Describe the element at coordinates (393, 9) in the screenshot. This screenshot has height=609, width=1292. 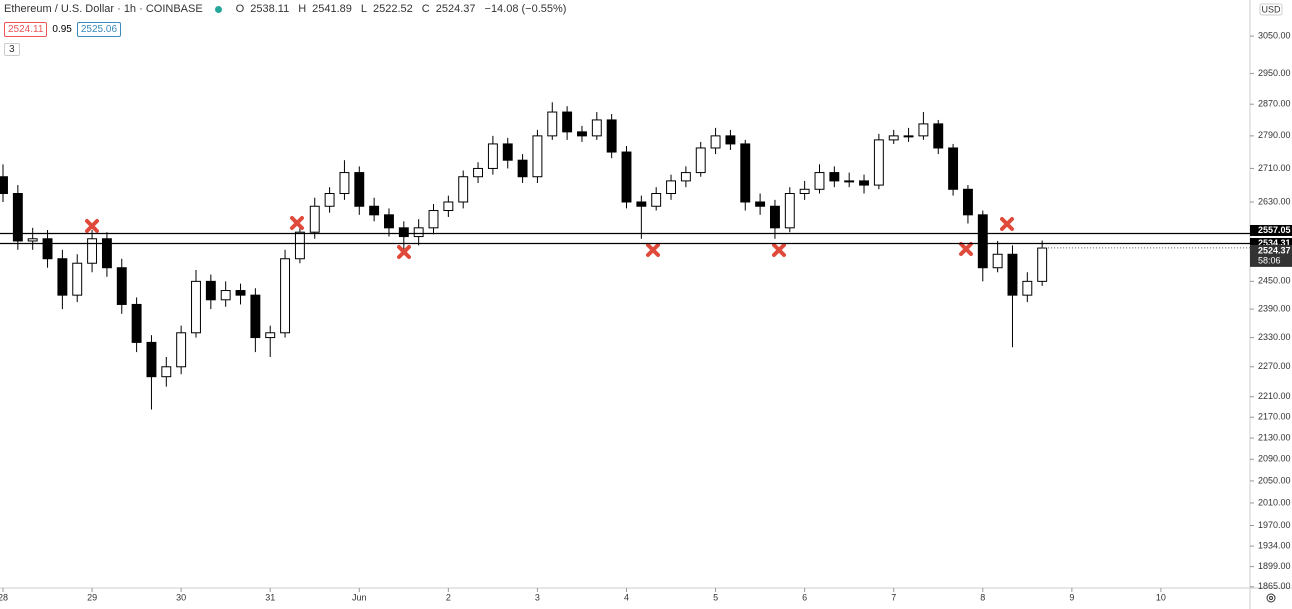
I see `ohlc-value: 2522.52` at that location.